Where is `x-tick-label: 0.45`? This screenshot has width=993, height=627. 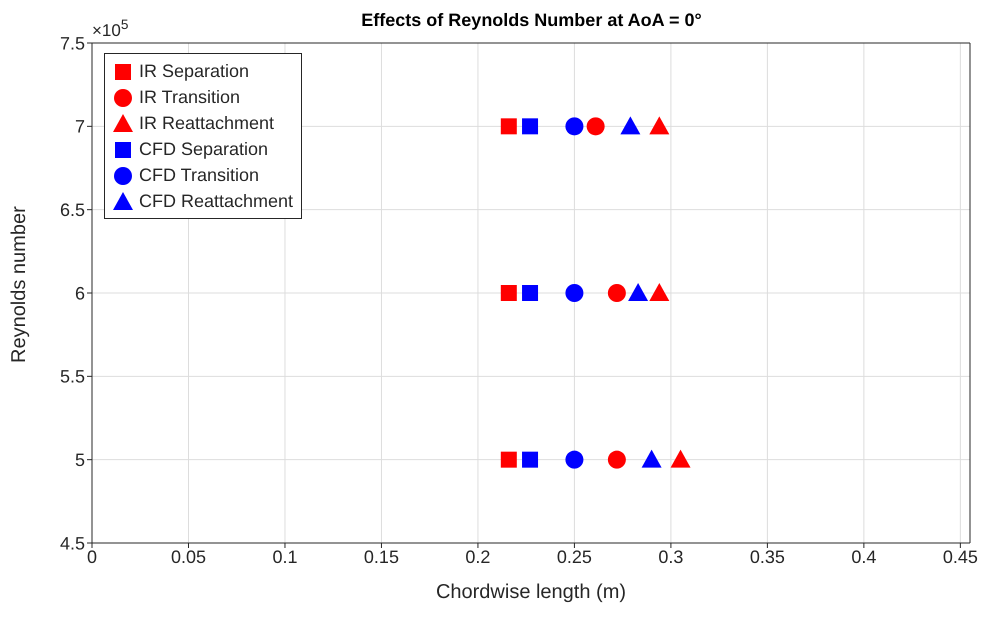 x-tick-label: 0.45 is located at coordinates (960, 556).